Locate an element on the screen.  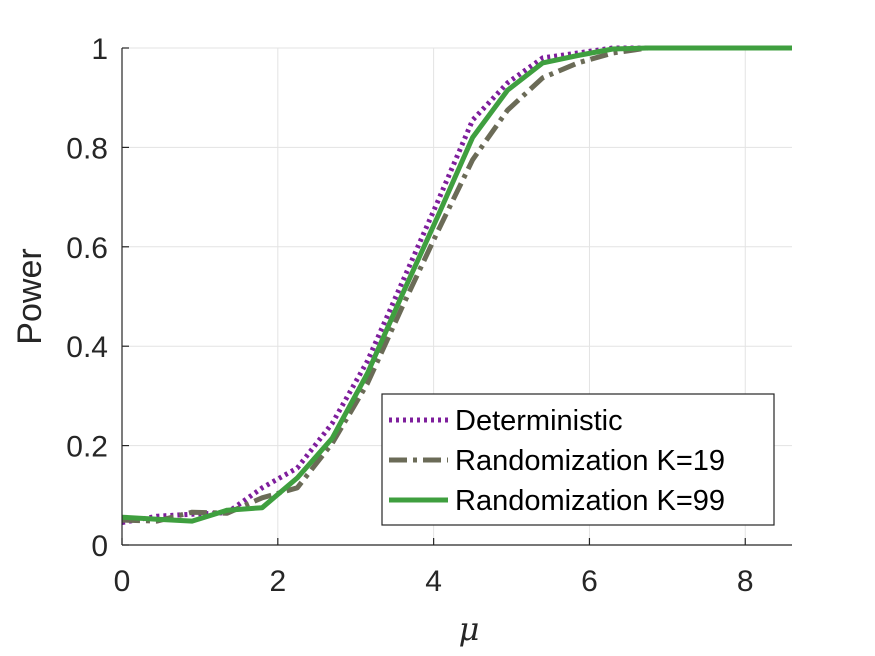
legend-label-2: Randomization K=19 is located at coordinates (590, 461).